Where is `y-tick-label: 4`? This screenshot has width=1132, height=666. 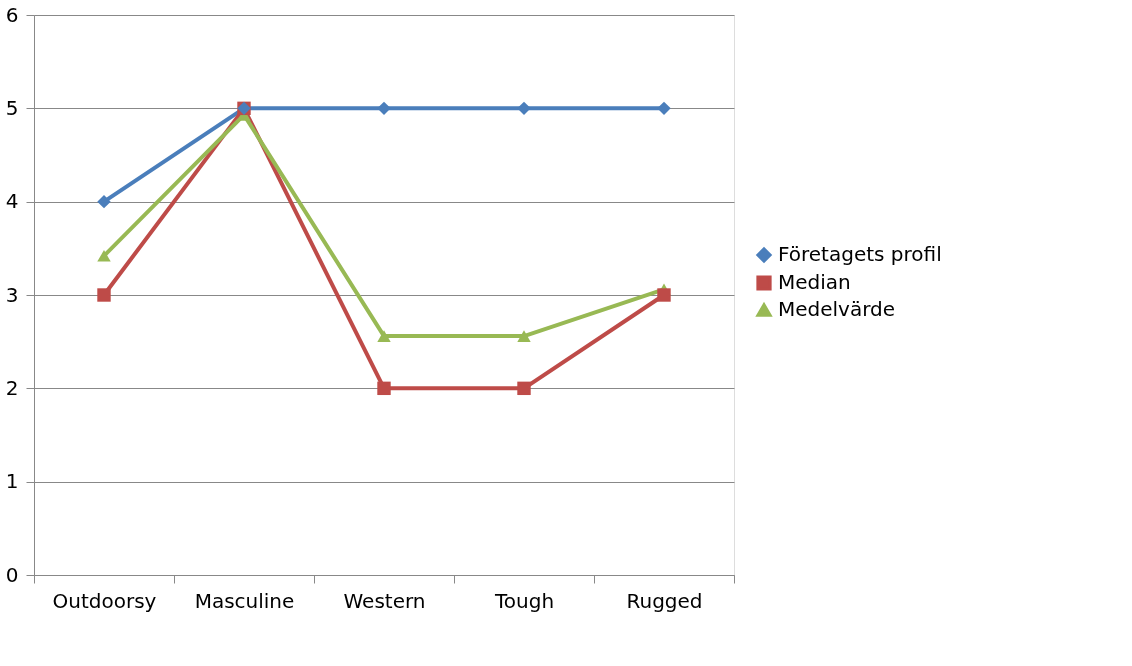
y-tick-label: 4 is located at coordinates (12, 201).